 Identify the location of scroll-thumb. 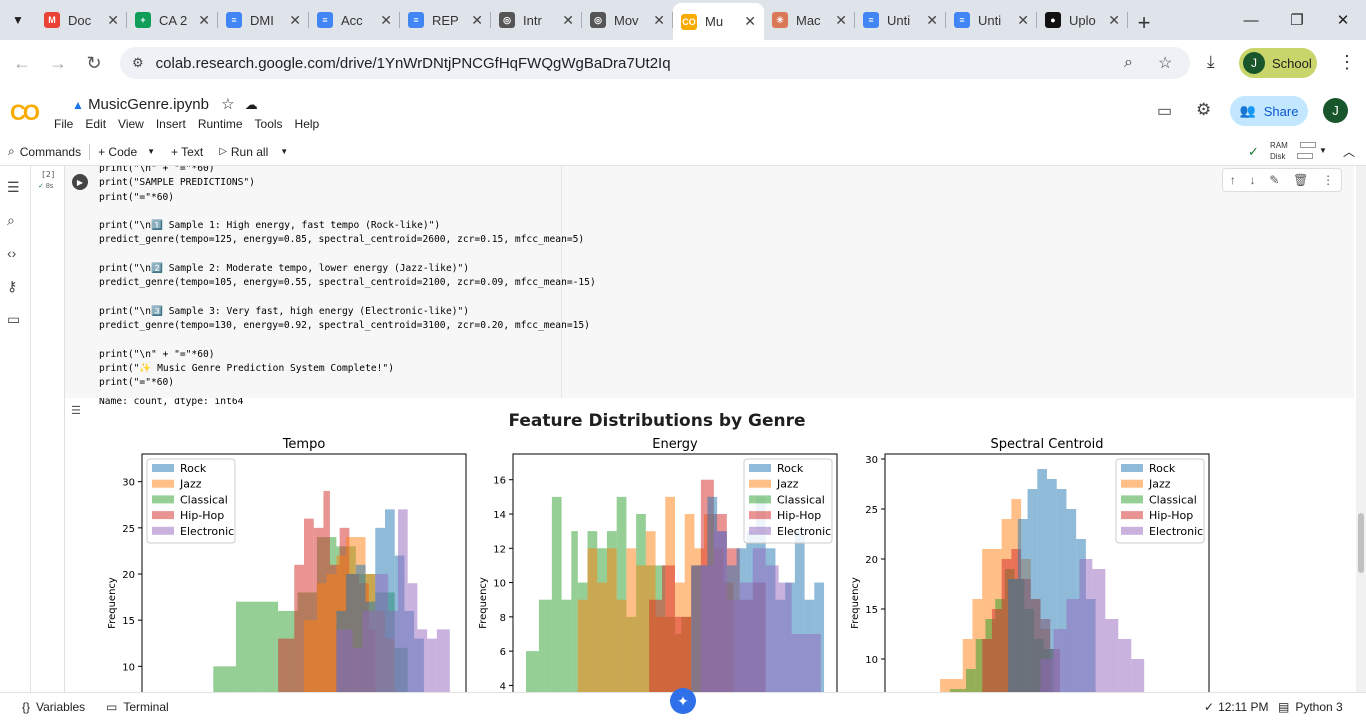
(1361, 543).